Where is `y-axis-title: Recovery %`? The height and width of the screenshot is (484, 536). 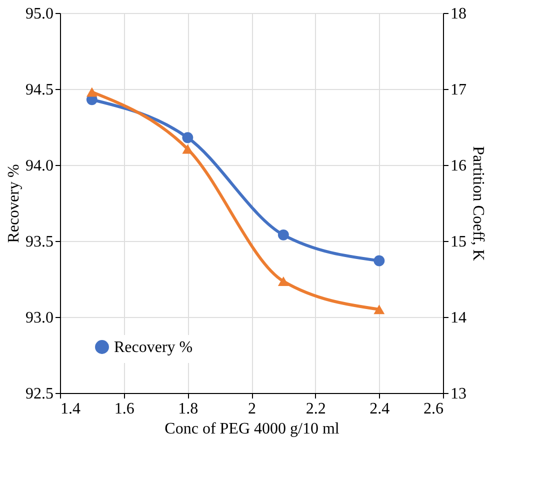 y-axis-title: Recovery % is located at coordinates (14, 203).